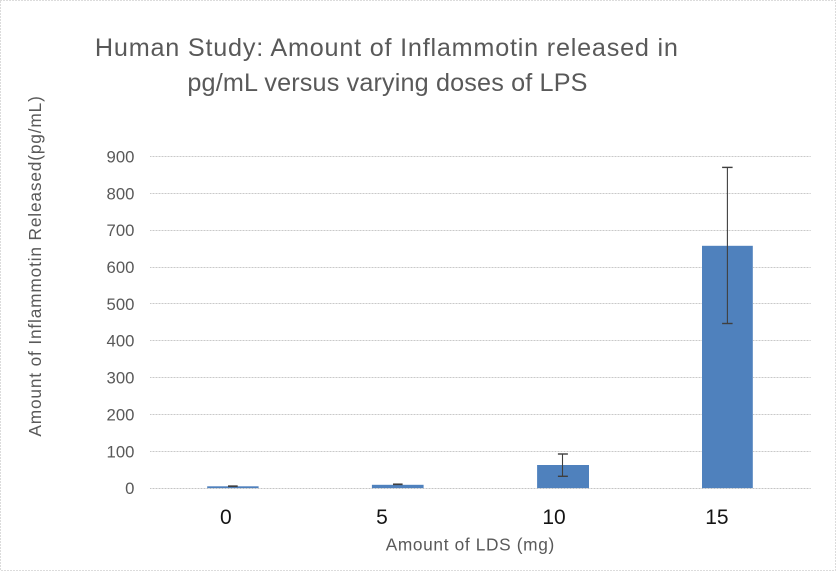  Describe the element at coordinates (35, 265) in the screenshot. I see `svg-text:Amount of Inflammotin Released: Amount of Inflammotin Released(pg/mL)` at that location.